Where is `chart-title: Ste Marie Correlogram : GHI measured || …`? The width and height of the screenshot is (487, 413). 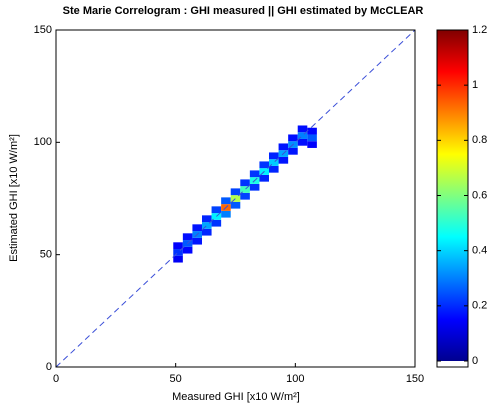 chart-title: Ste Marie Correlogram : GHI measured || … is located at coordinates (243, 11).